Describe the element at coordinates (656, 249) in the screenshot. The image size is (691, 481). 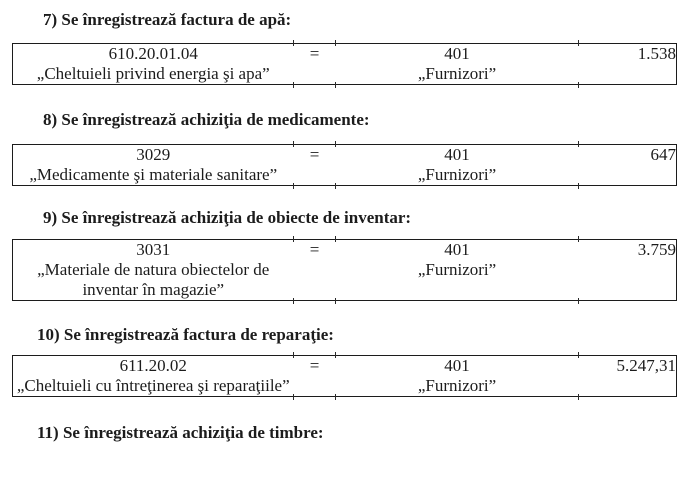
I see `entry-amount: 3.759` at that location.